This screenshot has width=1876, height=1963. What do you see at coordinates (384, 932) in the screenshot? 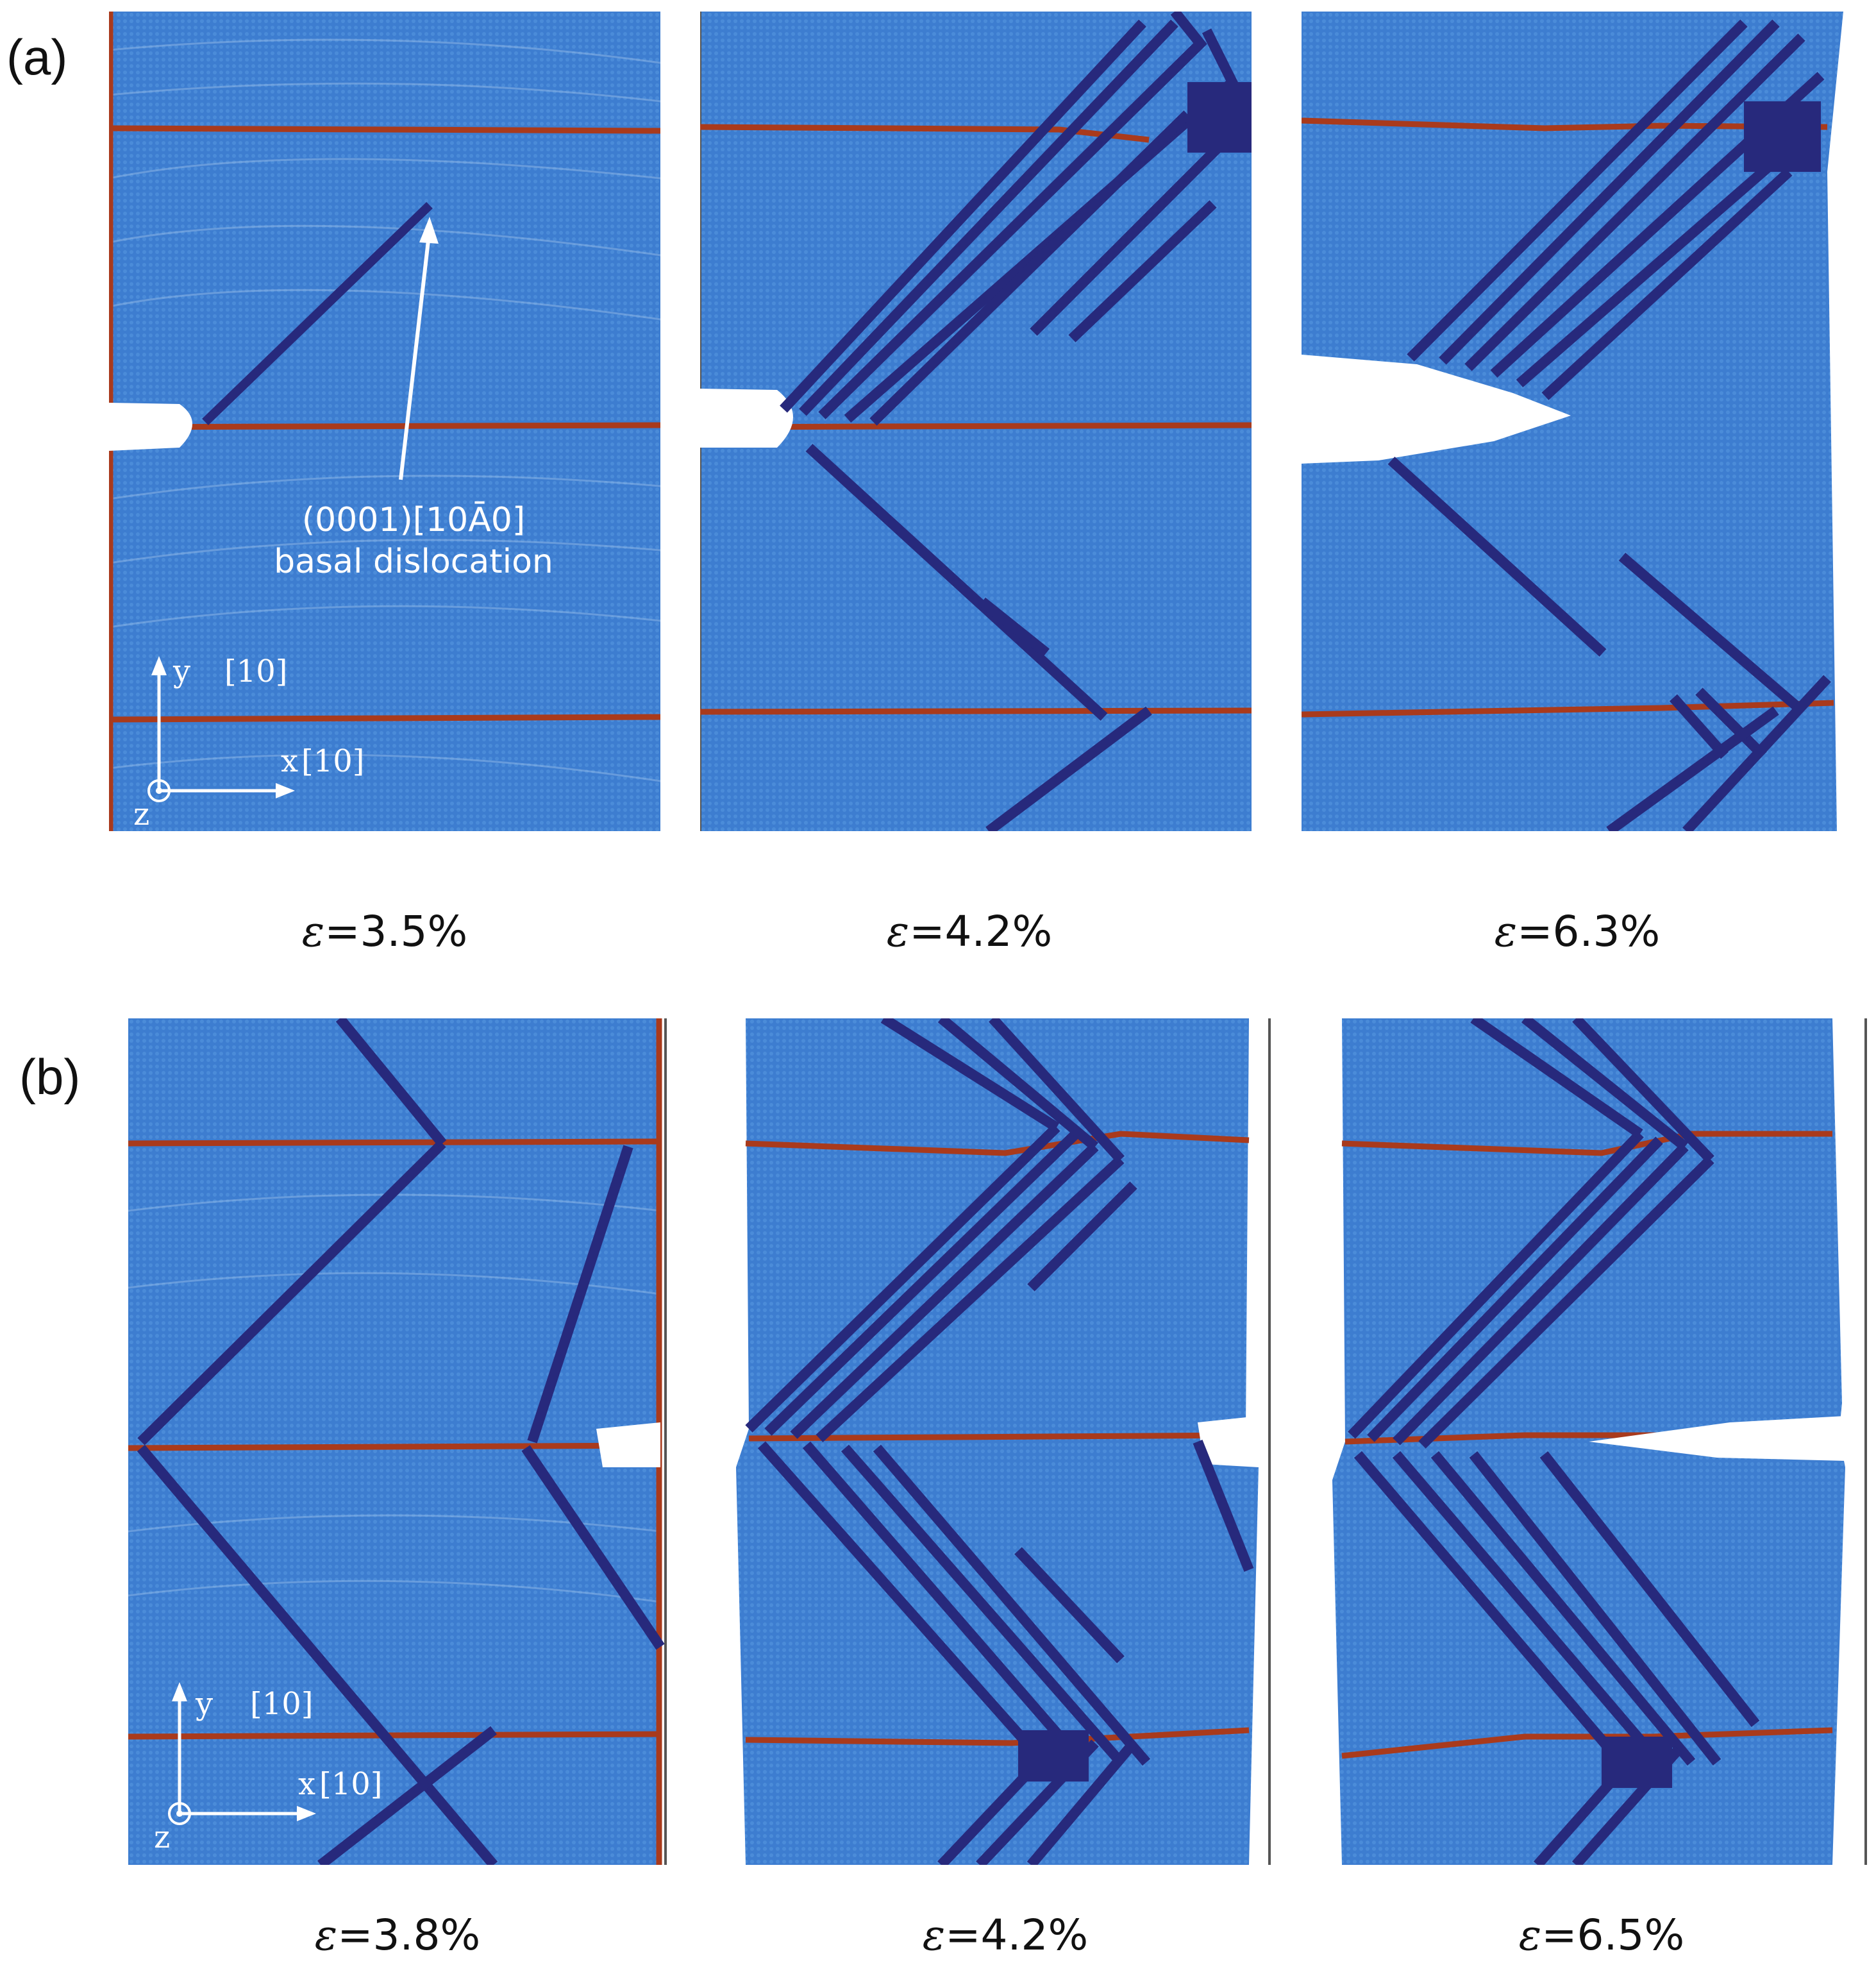
I see `caption-a1: ε=3.5%` at bounding box center [384, 932].